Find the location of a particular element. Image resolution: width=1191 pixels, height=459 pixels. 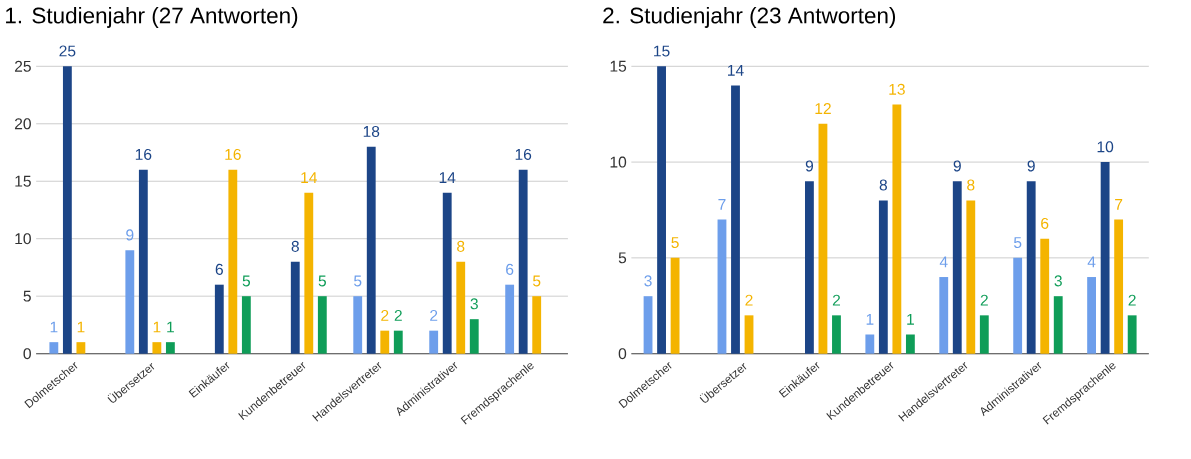

data-label: 13 is located at coordinates (897, 89).